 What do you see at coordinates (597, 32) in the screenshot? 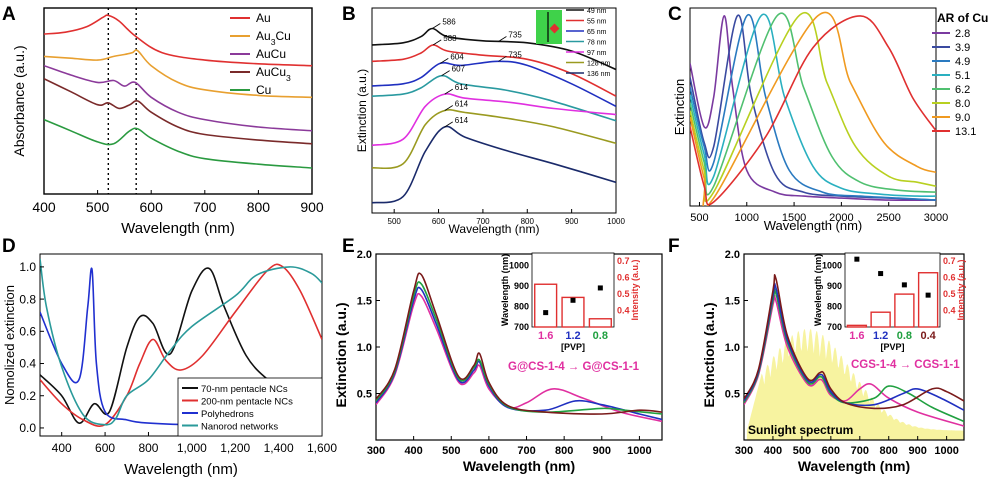
I see `legend-label: 65 nm` at bounding box center [597, 32].